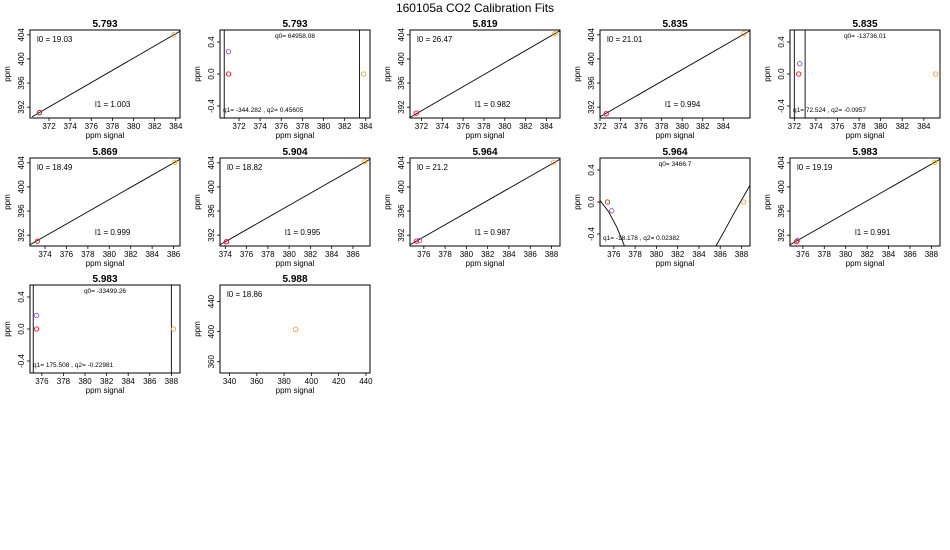  What do you see at coordinates (113, 104) in the screenshot?
I see `fit-annotation: l1 = 1.003` at bounding box center [113, 104].